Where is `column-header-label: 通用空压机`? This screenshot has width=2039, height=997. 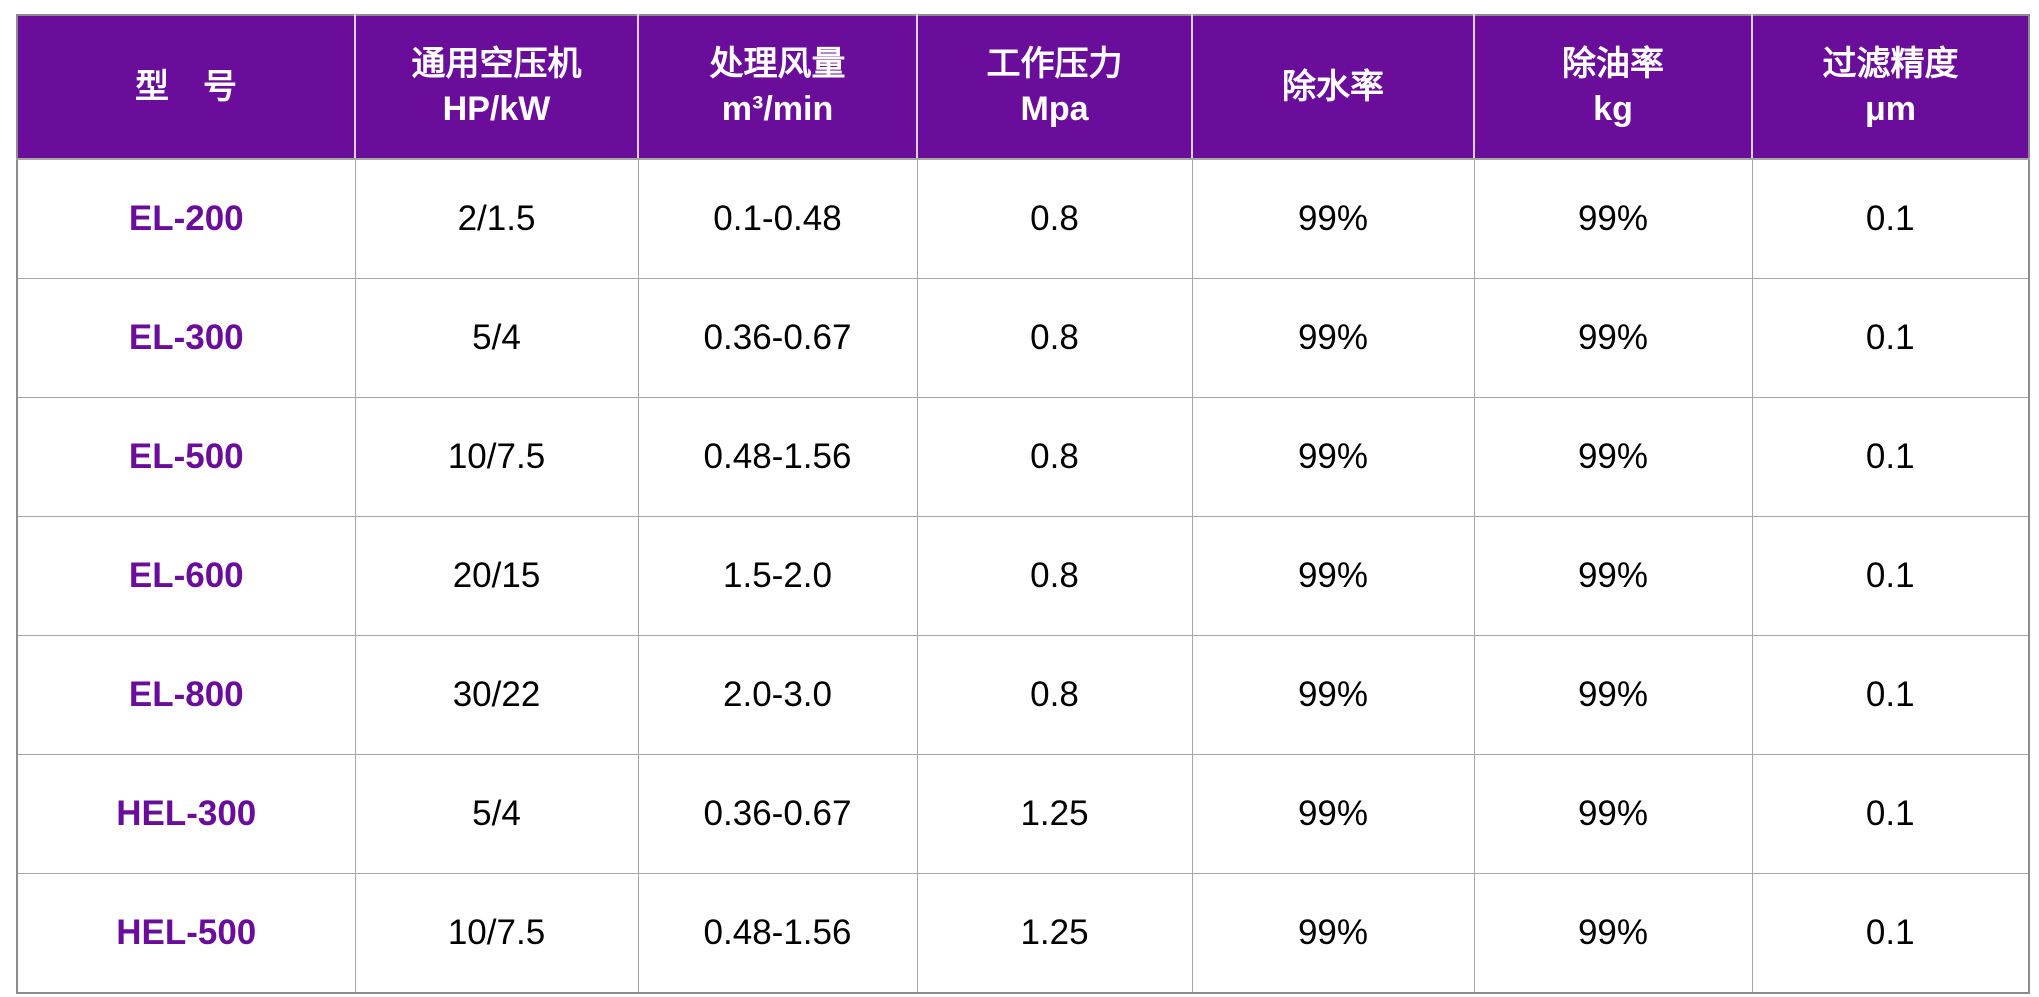
column-header-label: 通用空压机 is located at coordinates (496, 64).